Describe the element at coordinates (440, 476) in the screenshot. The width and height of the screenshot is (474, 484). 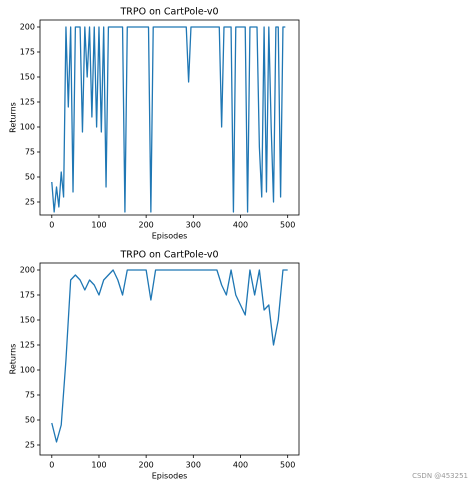
I see `watermark: CSDN @453251` at that location.